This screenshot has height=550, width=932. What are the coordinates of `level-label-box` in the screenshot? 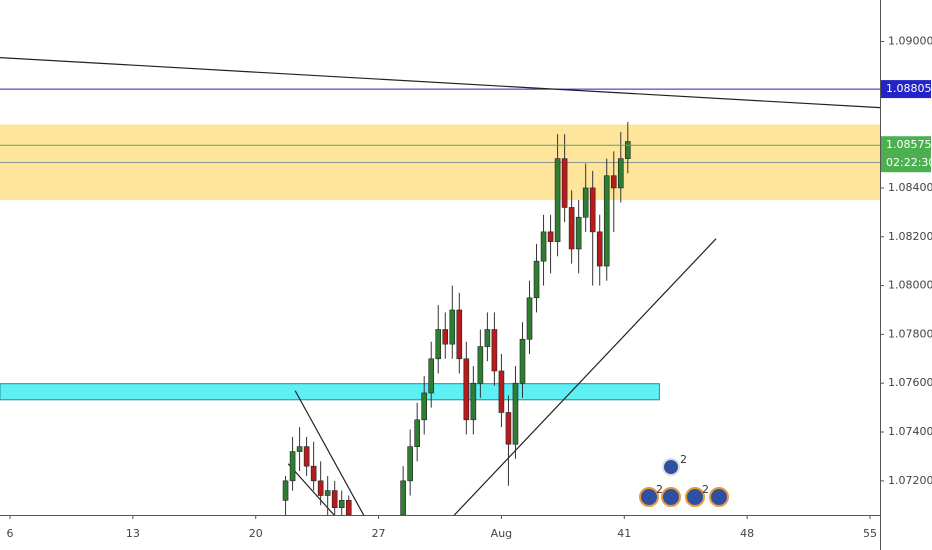 It's located at (906, 89).